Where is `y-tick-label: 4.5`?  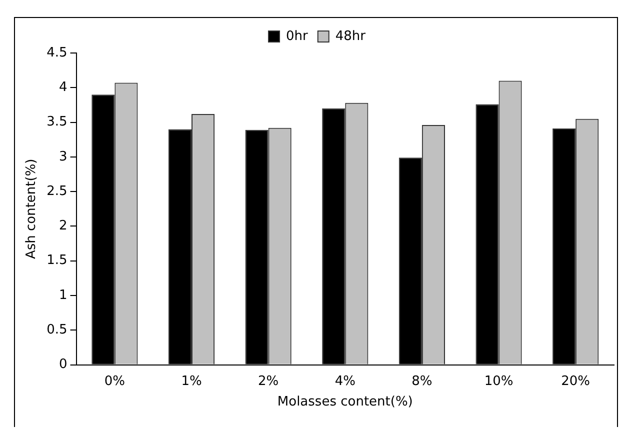
y-tick-label: 4.5 is located at coordinates (57, 52).